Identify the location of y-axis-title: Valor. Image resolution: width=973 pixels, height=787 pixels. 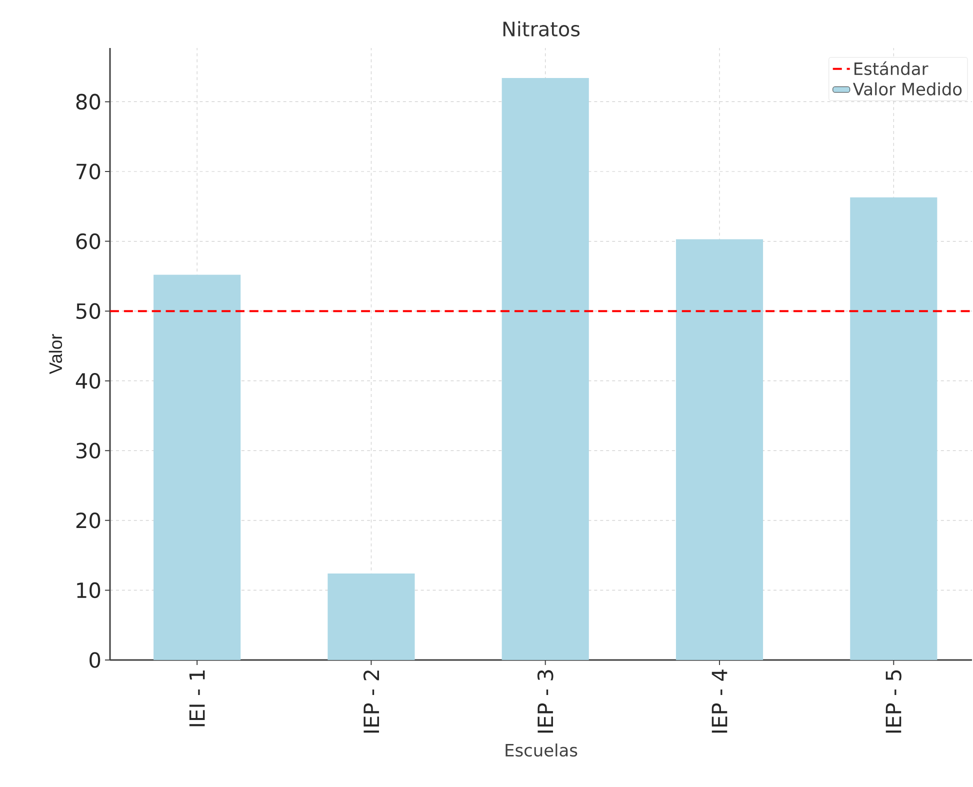
(55, 354).